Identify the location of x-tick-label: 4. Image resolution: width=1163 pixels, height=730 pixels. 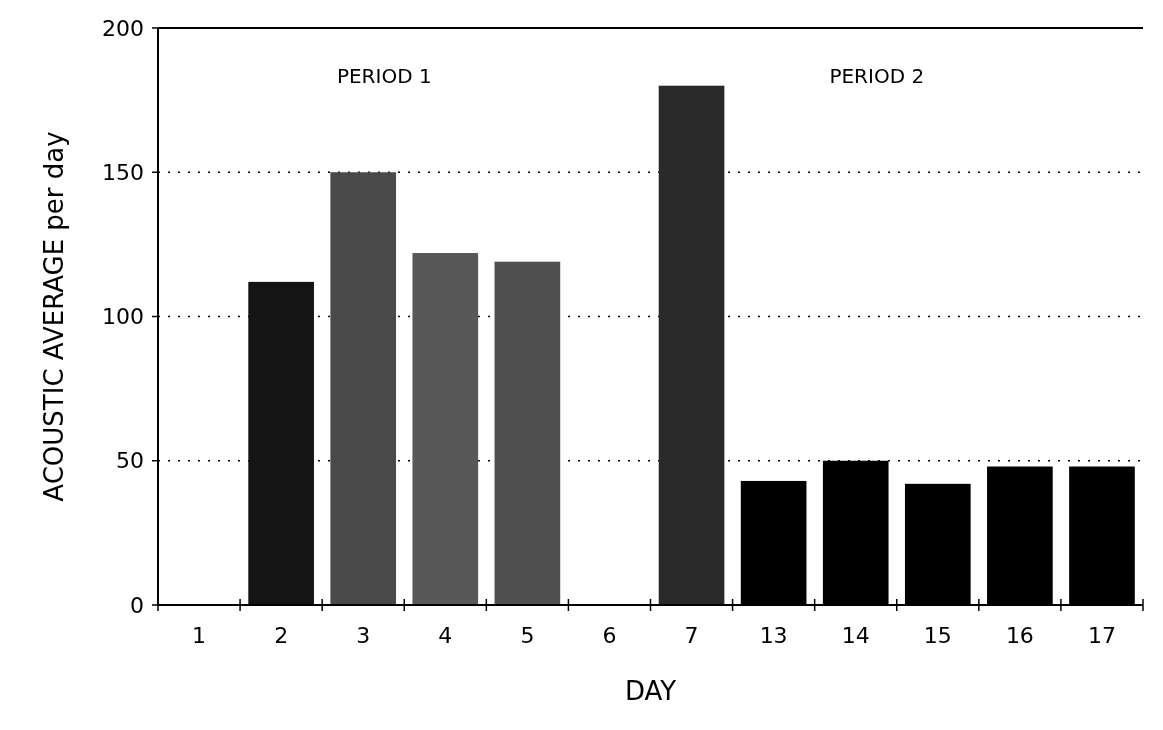
(445, 635).